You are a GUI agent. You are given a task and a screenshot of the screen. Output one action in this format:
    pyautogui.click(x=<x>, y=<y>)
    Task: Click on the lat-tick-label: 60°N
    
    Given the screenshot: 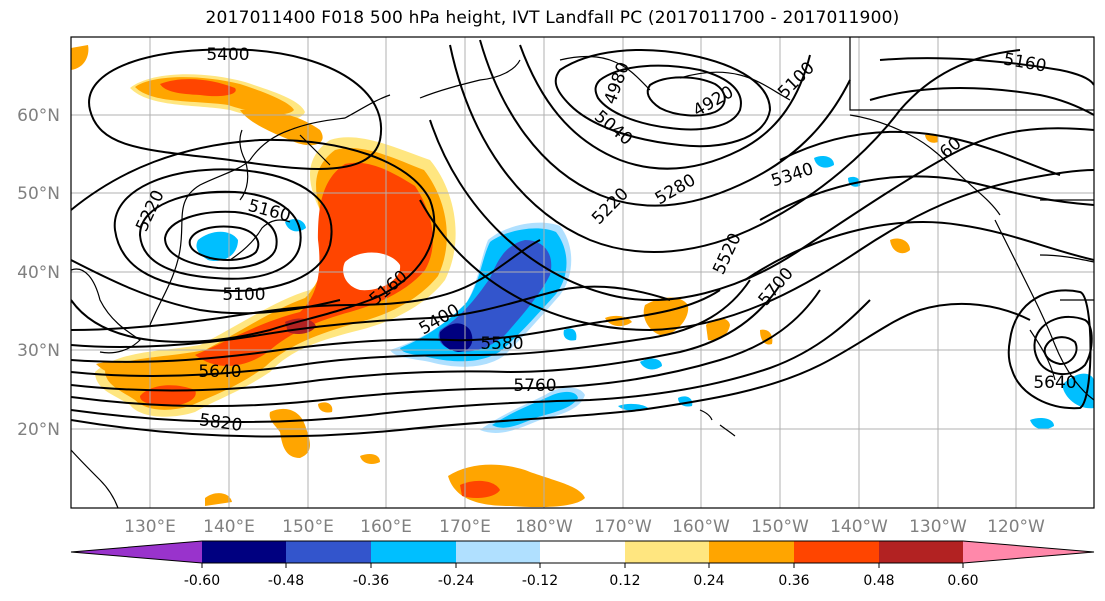 What is the action you would take?
    pyautogui.click(x=38, y=116)
    